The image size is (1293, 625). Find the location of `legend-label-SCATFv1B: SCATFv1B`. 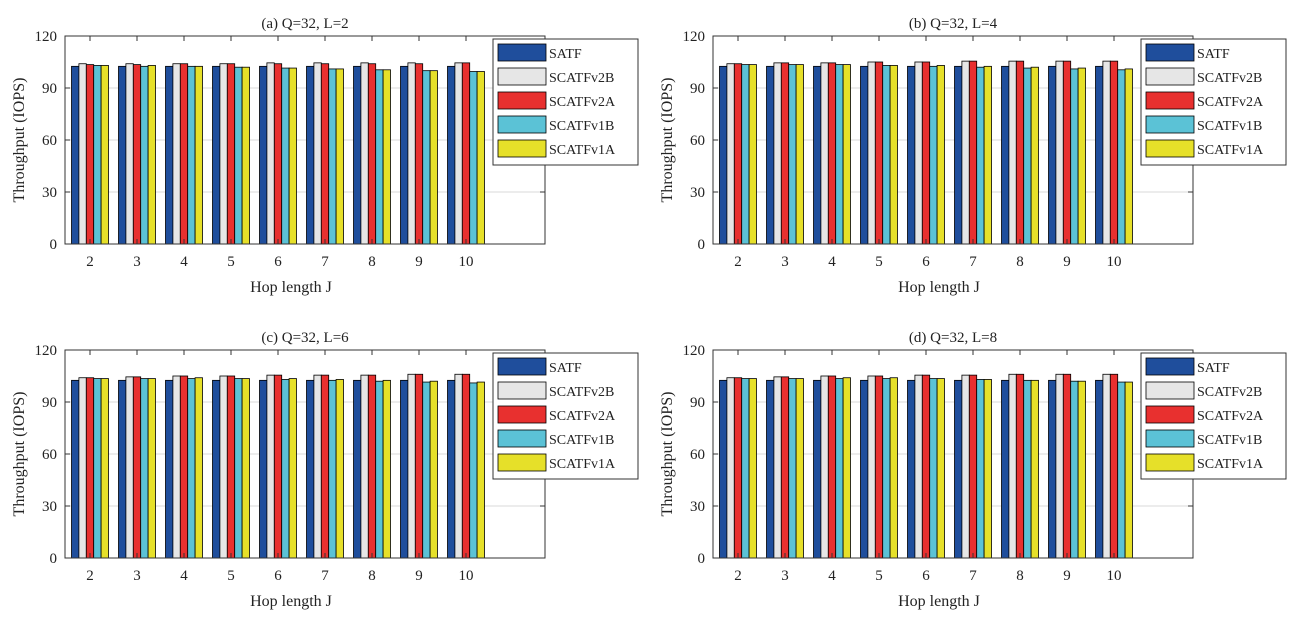

legend-label-SCATFv1B: SCATFv1B is located at coordinates (581, 126).